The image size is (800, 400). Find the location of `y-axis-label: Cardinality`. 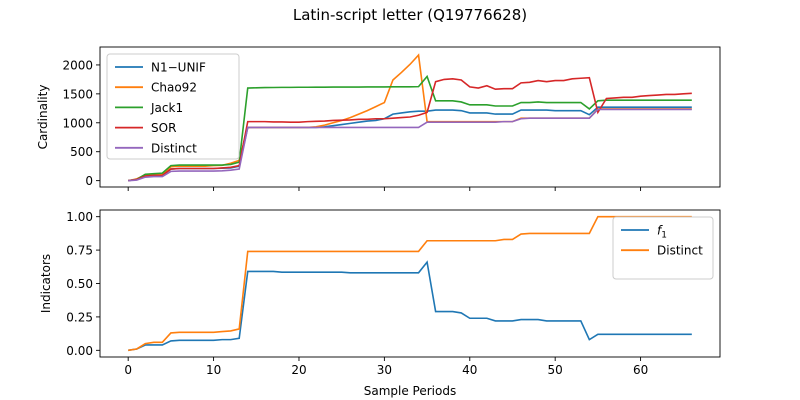

y-axis-label: Cardinality is located at coordinates (43, 117).